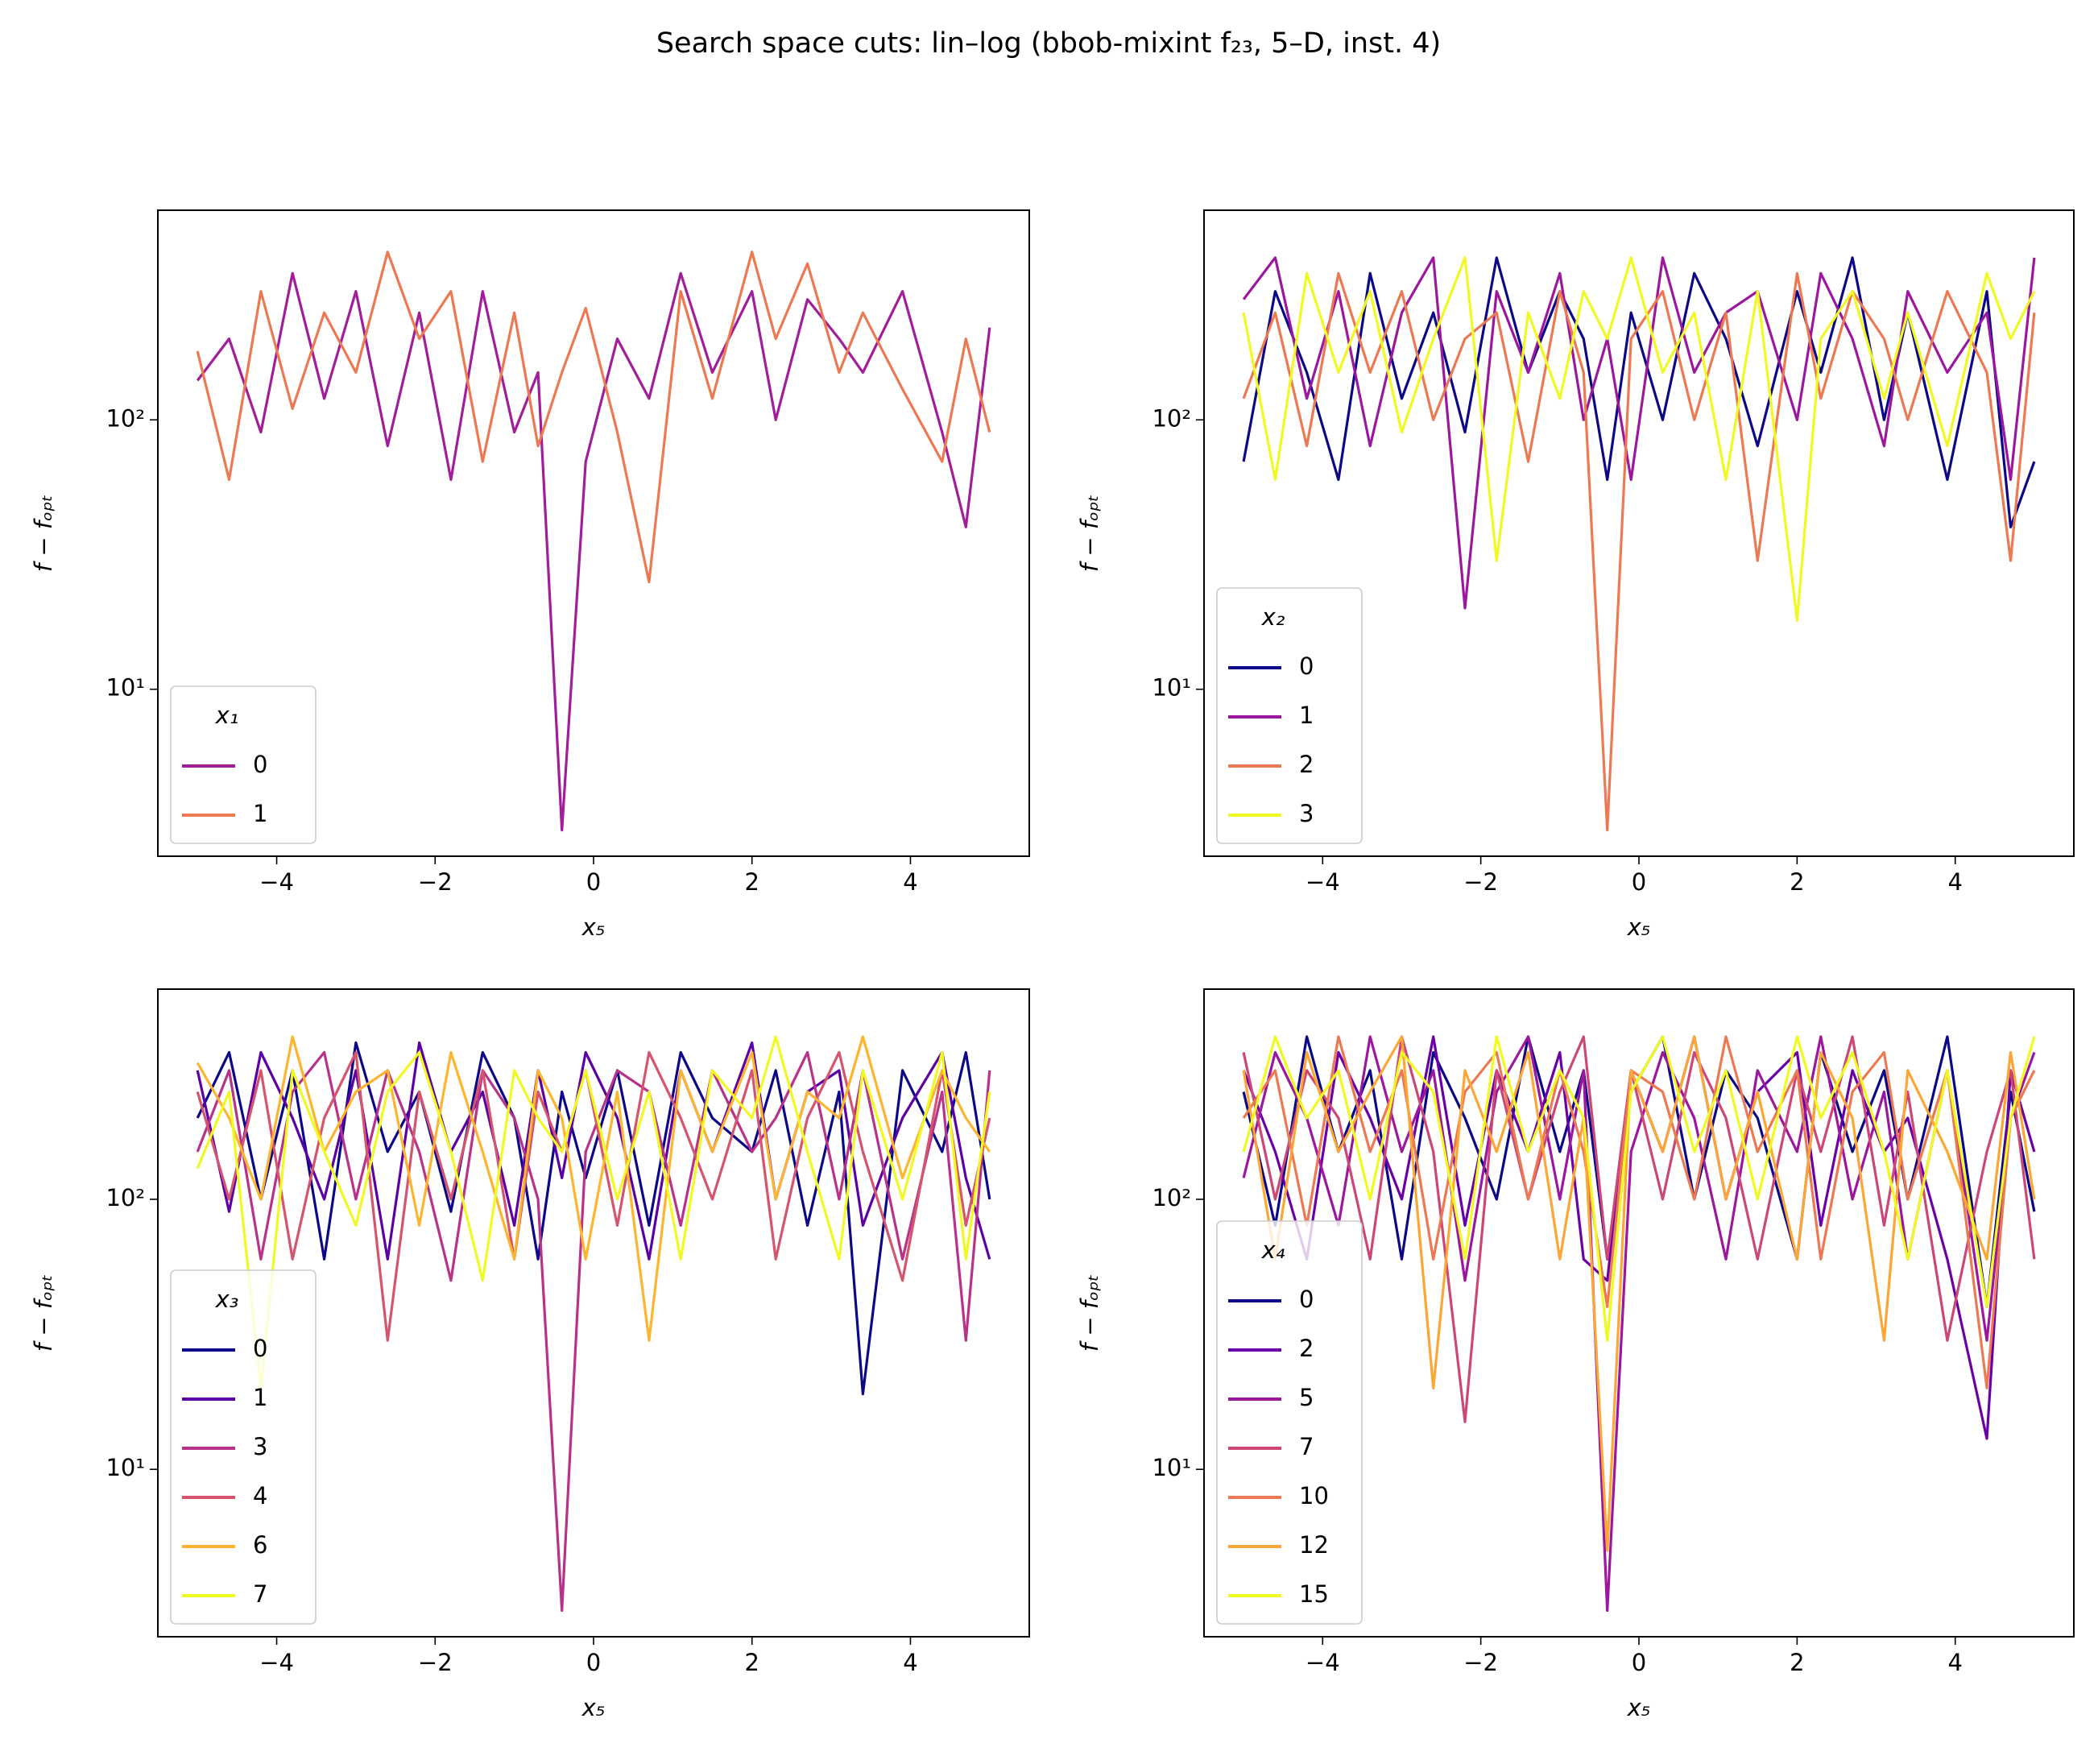 This screenshot has height=1764, width=2098. I want to click on legend-label: 4, so click(260, 1495).